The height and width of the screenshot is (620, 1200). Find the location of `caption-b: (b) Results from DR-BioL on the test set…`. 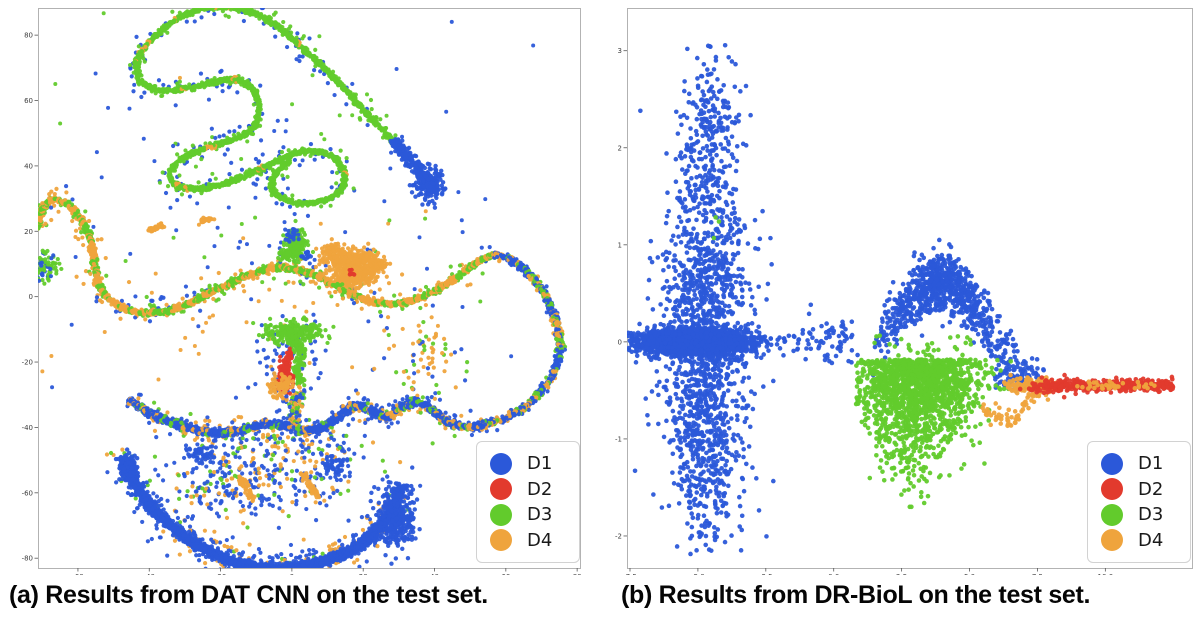

caption-b: (b) Results from DR-BioL on the test set… is located at coordinates (856, 595).